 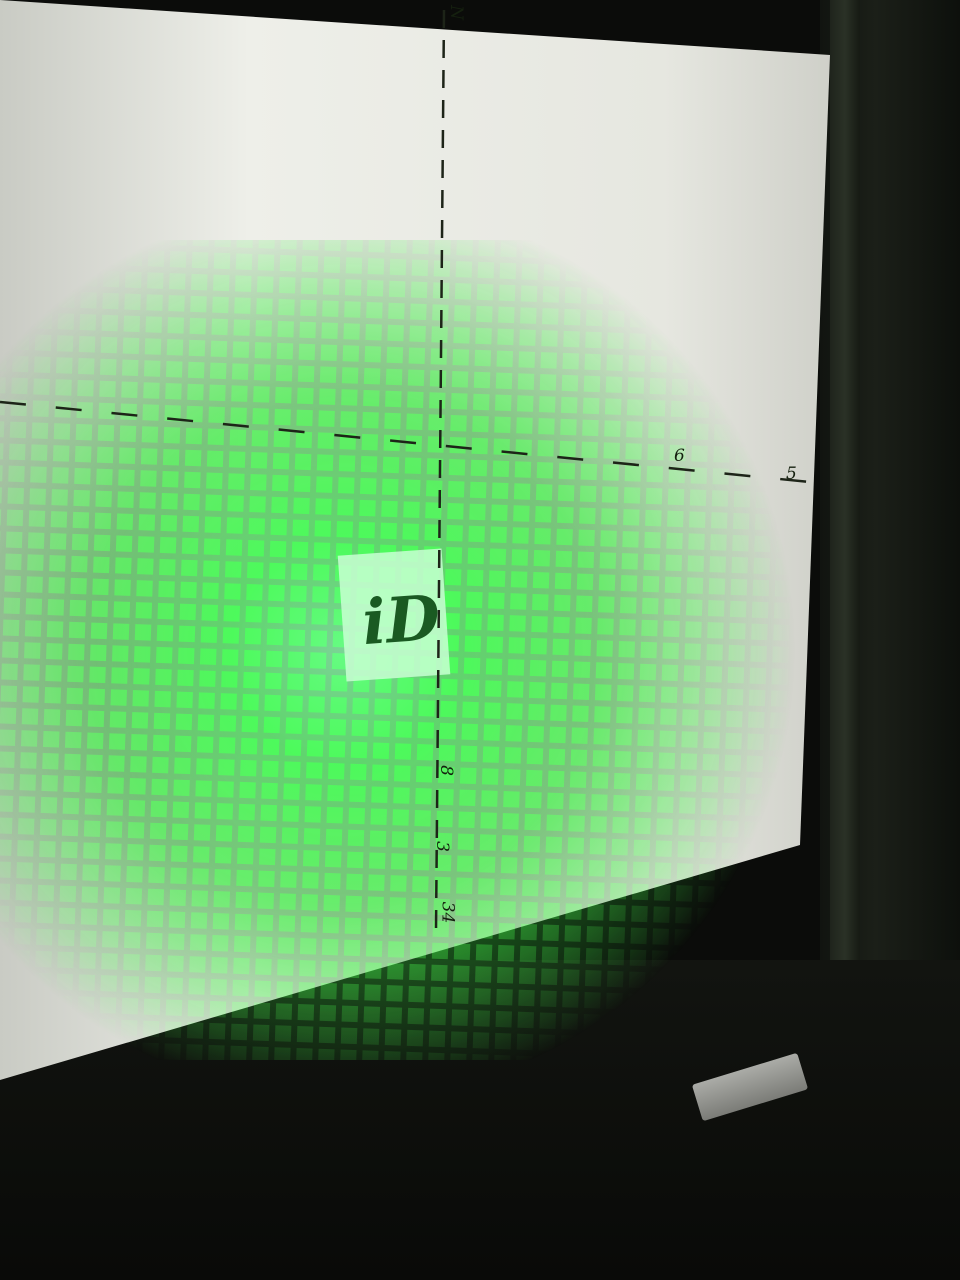 What do you see at coordinates (455, 12) in the screenshot?
I see `annotation-top: N` at bounding box center [455, 12].